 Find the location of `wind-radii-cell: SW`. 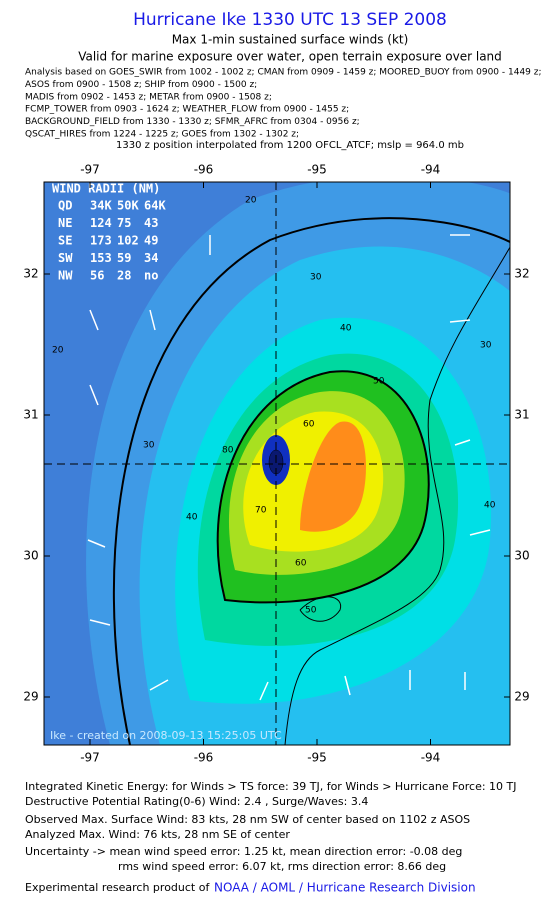

wind-radii-cell: SW is located at coordinates (65, 258).